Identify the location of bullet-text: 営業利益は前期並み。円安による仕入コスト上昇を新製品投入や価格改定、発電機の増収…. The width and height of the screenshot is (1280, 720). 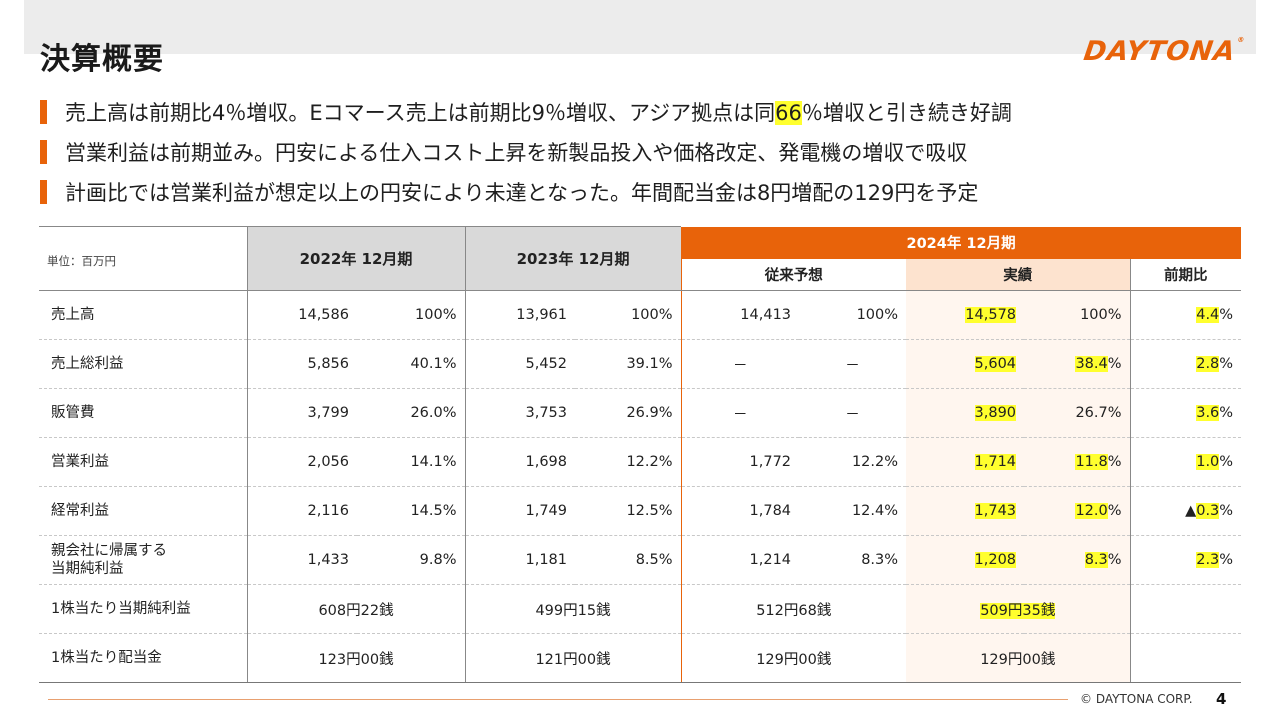
(516, 153).